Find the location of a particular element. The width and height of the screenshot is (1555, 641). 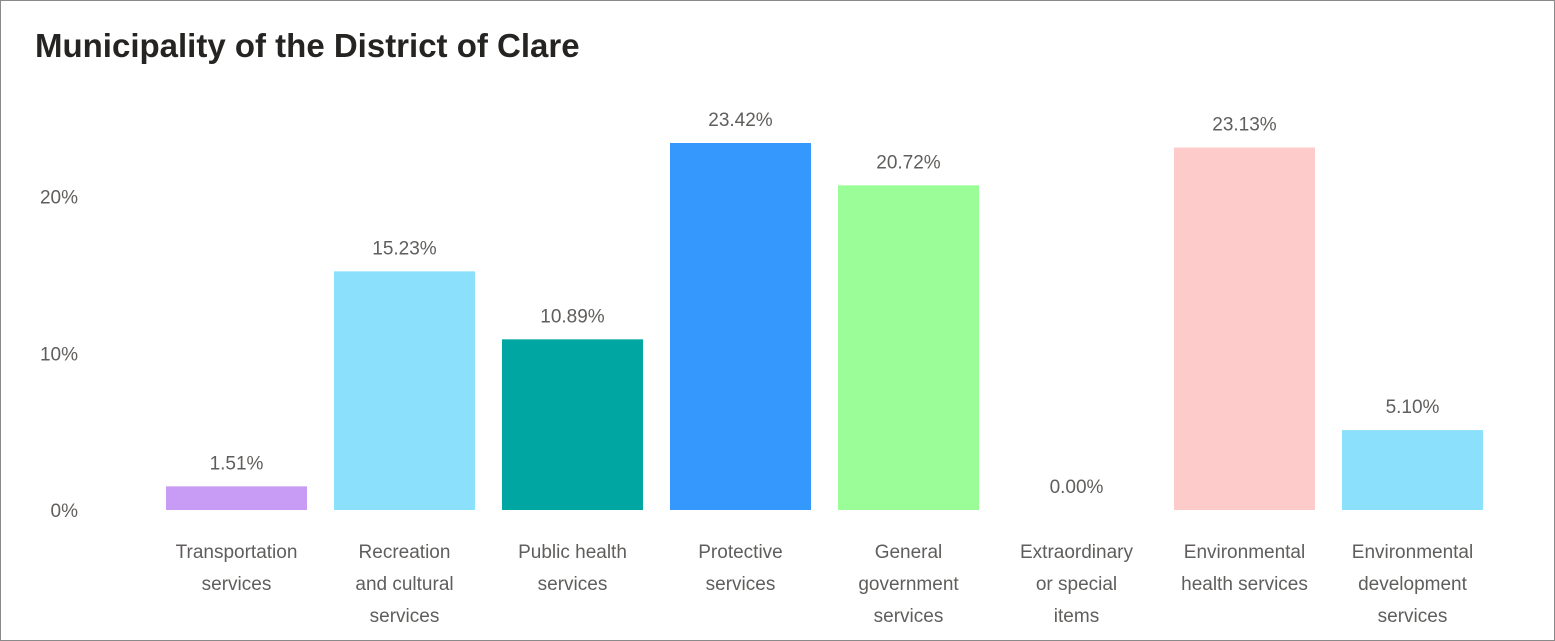

x-tick-label: Extraordinary is located at coordinates (1076, 552).